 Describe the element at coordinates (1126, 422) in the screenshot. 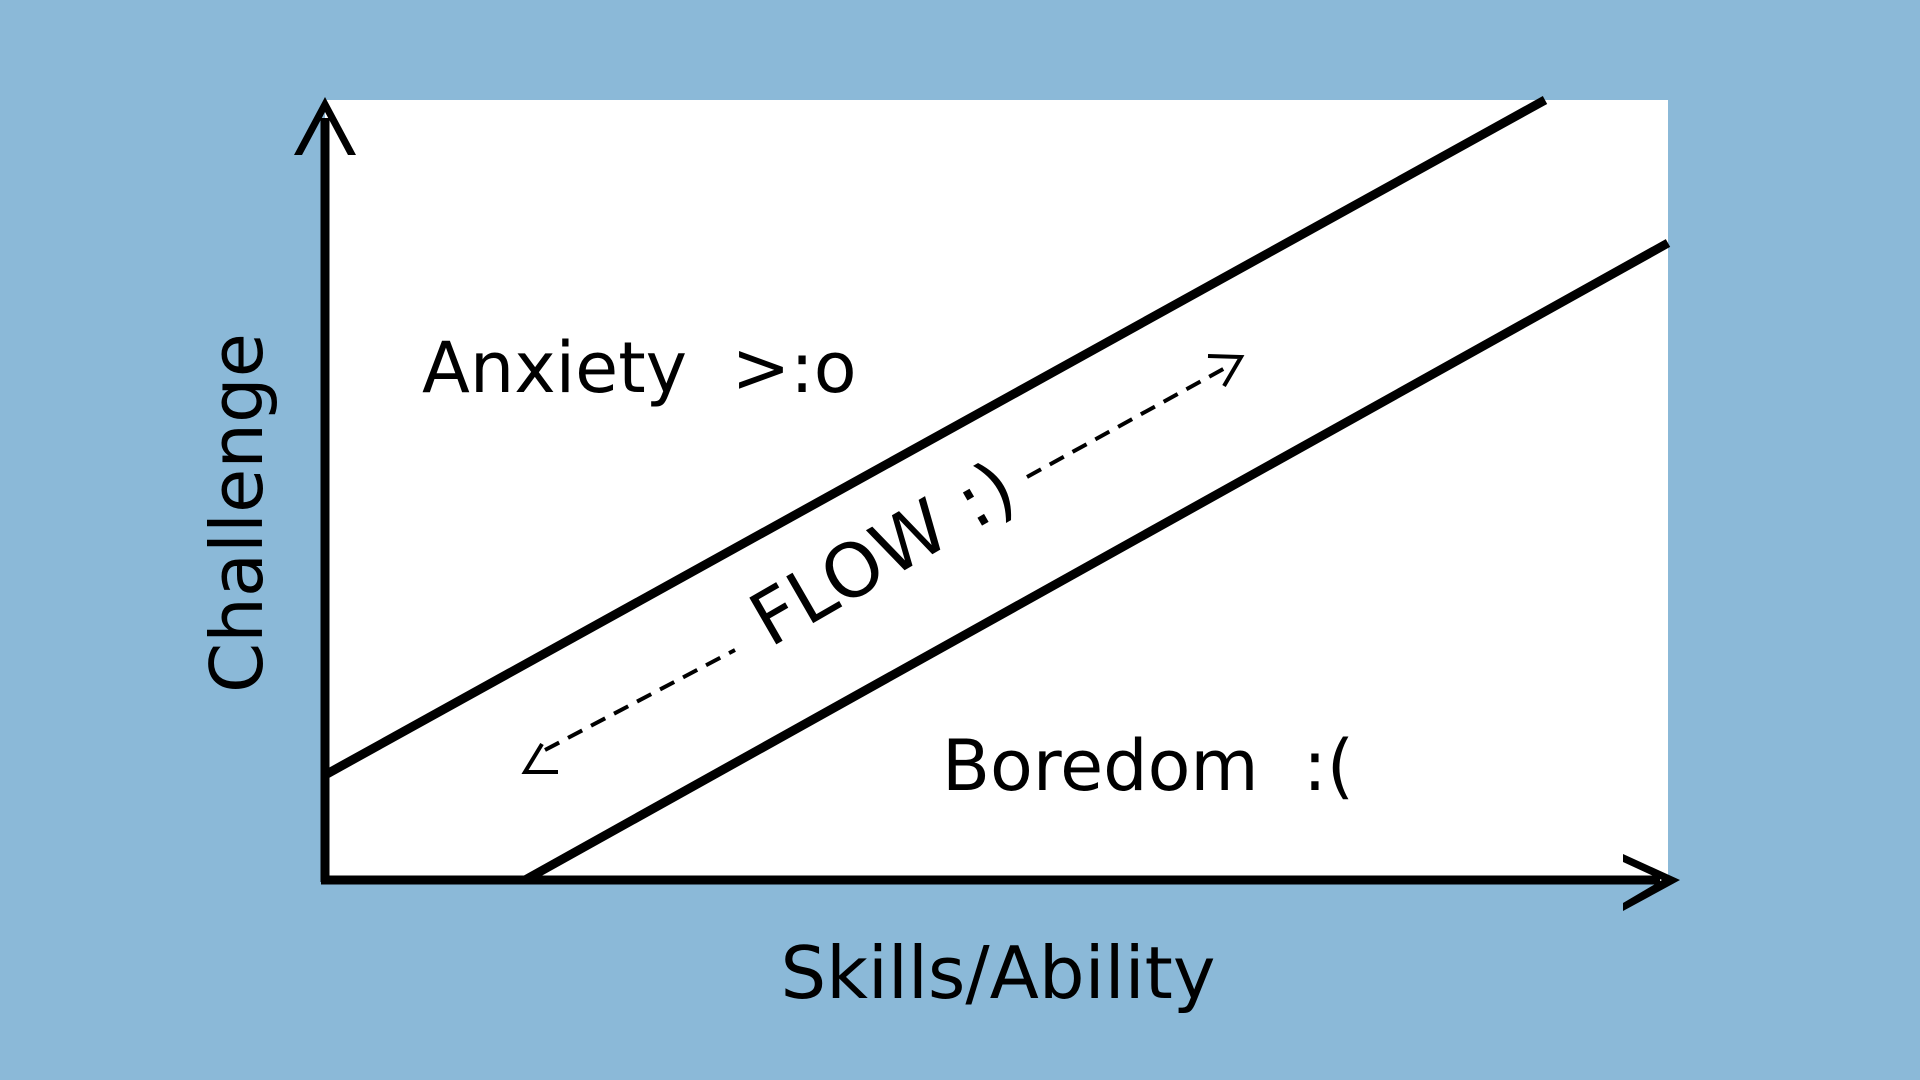

I see `flow-arrow-dashes-right` at that location.